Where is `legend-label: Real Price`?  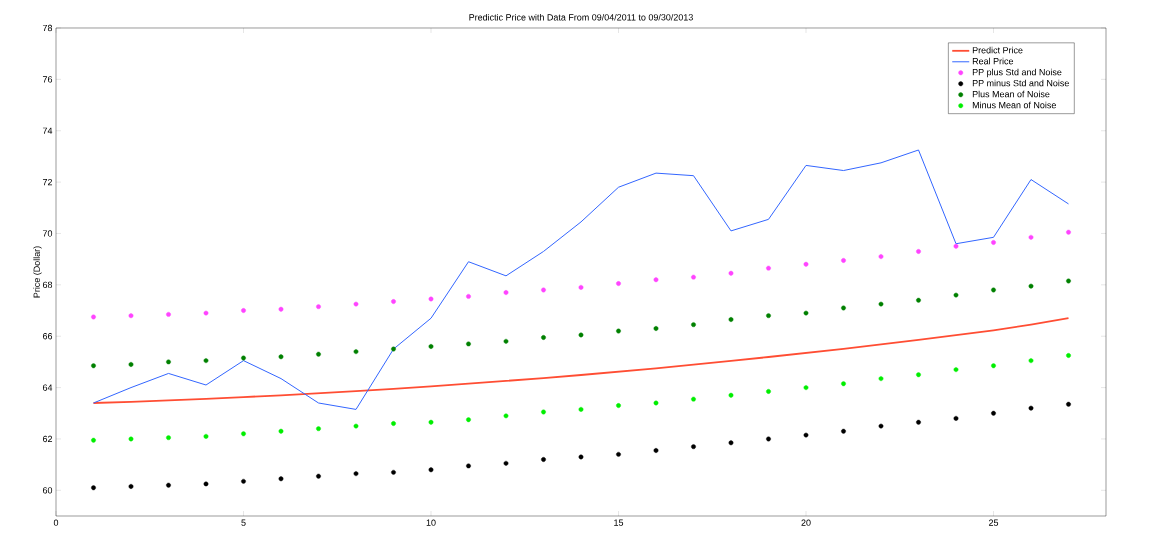 legend-label: Real Price is located at coordinates (993, 61).